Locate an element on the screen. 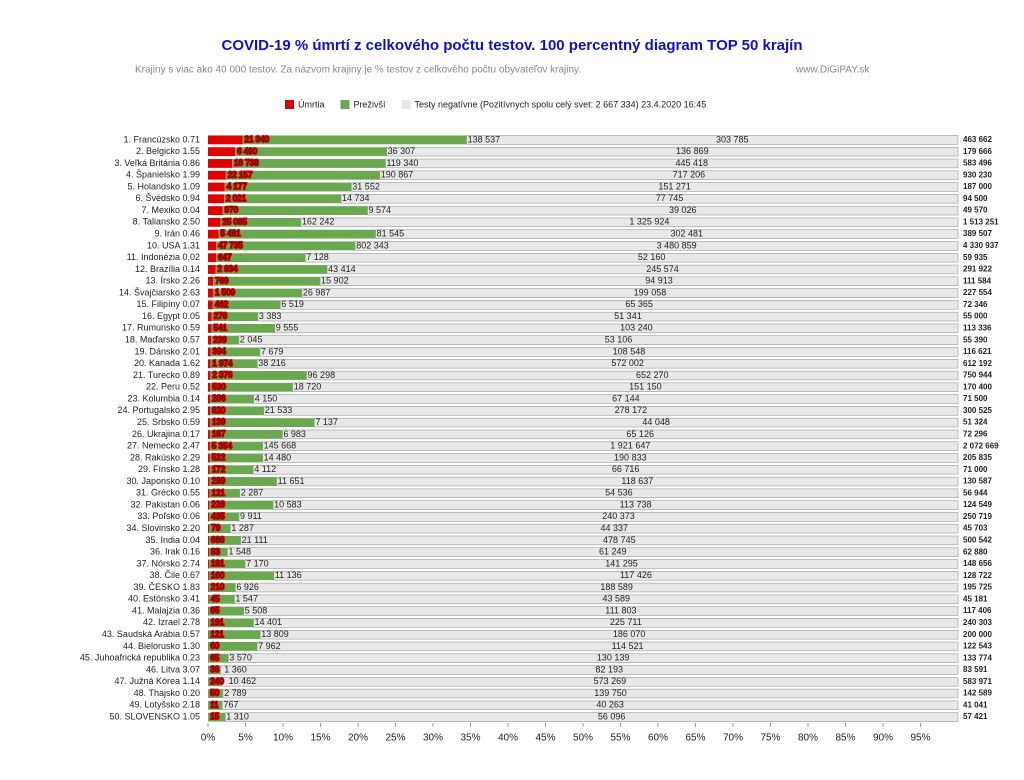  value-label: 83 is located at coordinates (215, 551).